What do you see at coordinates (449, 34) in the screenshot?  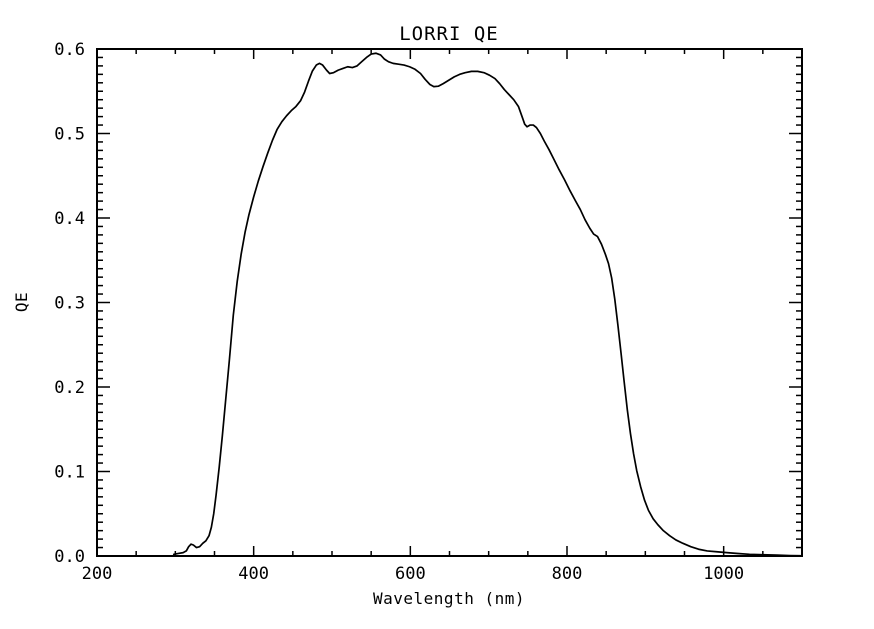 I see `chart-title: LORRI QE` at bounding box center [449, 34].